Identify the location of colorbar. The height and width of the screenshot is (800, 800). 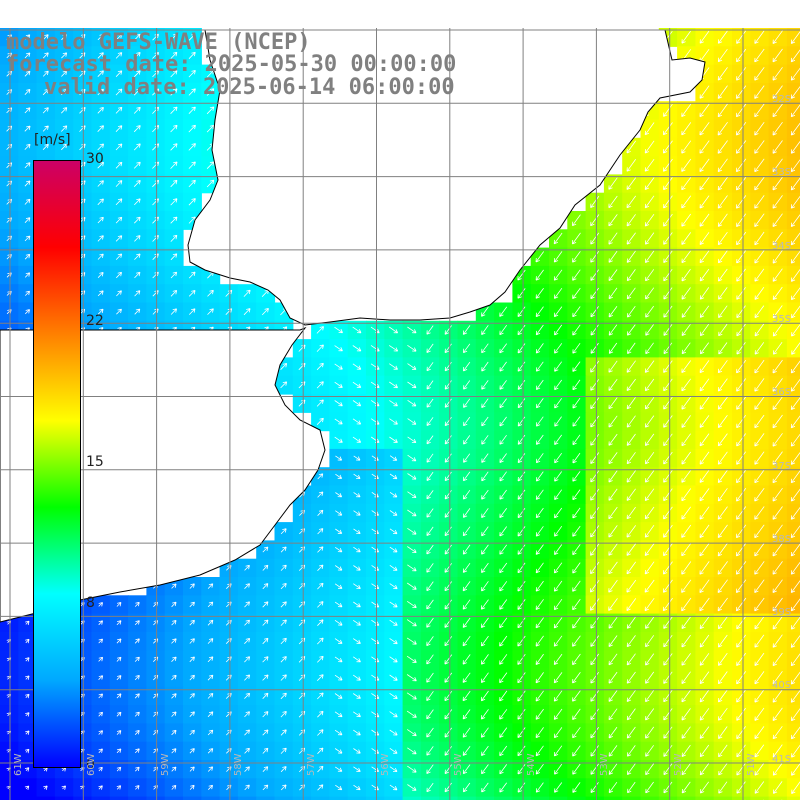
(57, 464).